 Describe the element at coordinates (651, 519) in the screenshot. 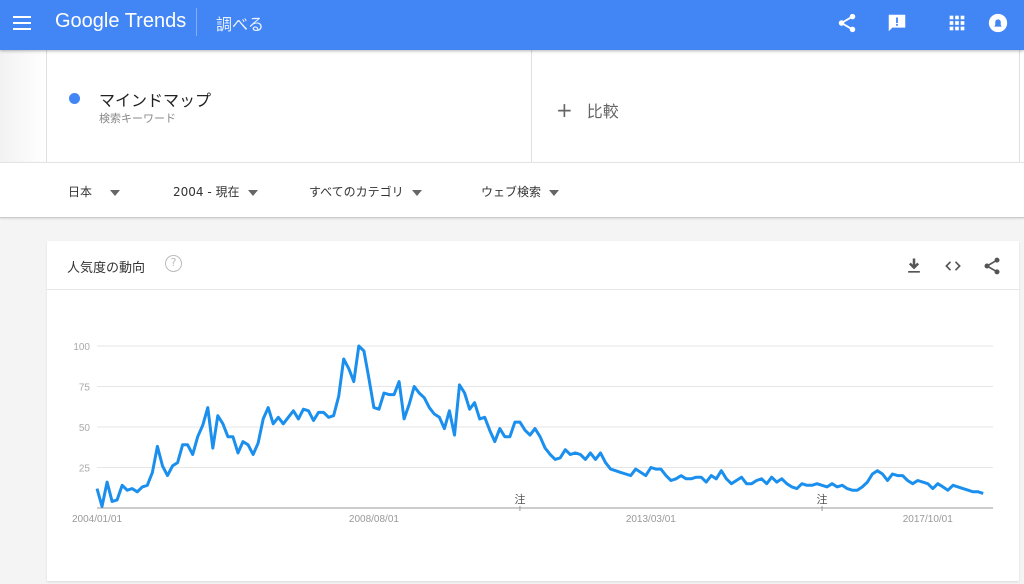

I see `x-tick-label: 2013/03/01` at that location.